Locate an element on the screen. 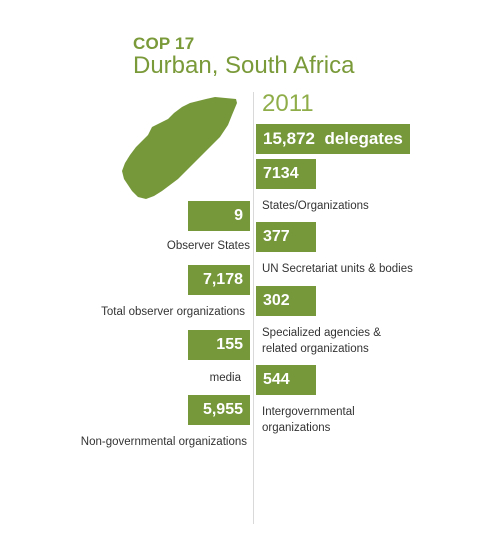  observer-states-label: Observer States is located at coordinates (208, 246).